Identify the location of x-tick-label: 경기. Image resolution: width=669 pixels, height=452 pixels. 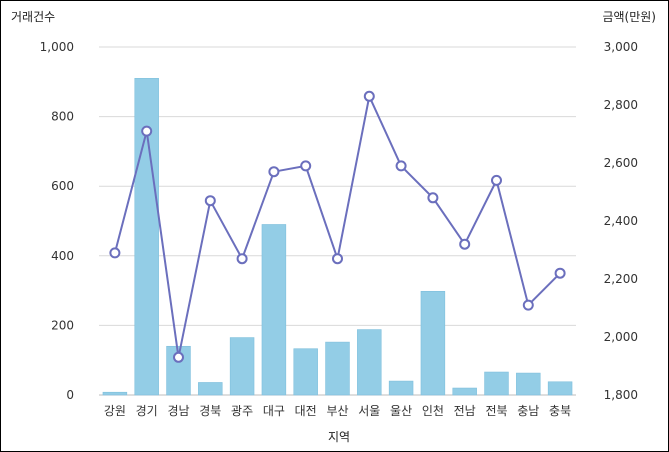
(147, 411).